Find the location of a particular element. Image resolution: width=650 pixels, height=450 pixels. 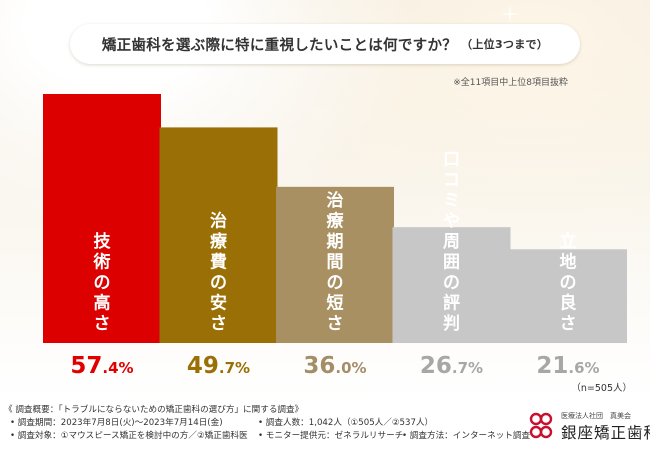

survey-method: • 調査方法：インターネット調査 is located at coordinates (466, 436).